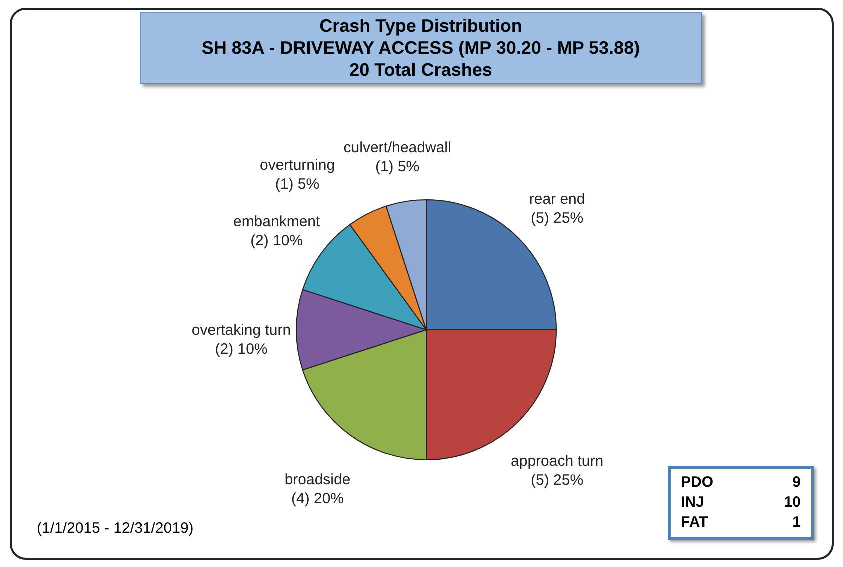 The height and width of the screenshot is (567, 843). Describe the element at coordinates (242, 330) in the screenshot. I see `slice-label: overtaking turn` at that location.